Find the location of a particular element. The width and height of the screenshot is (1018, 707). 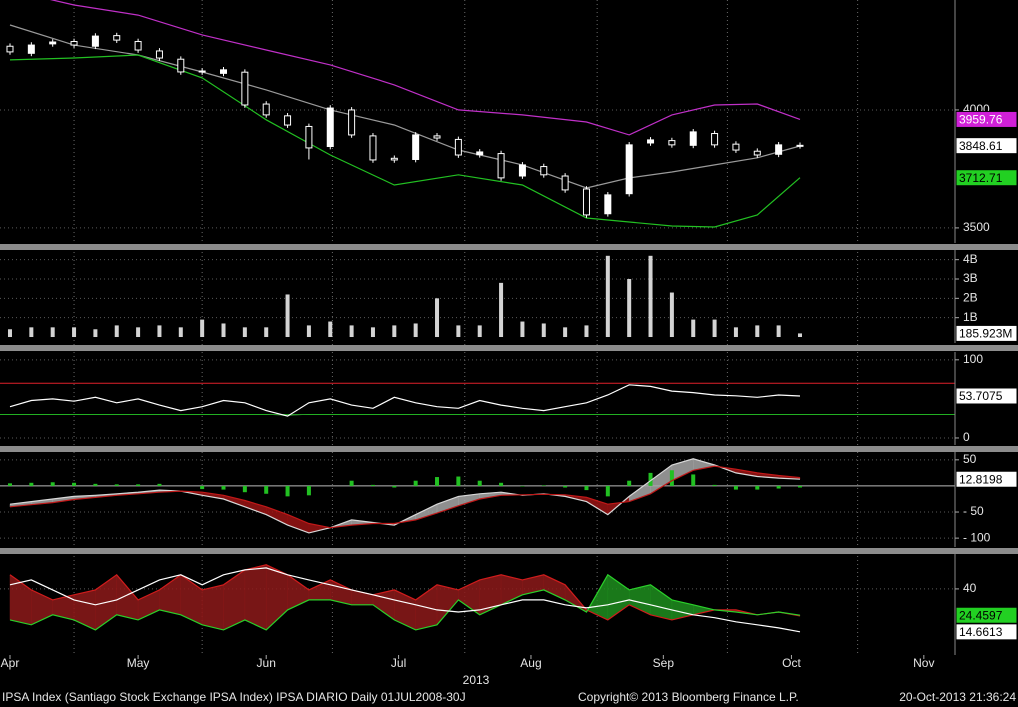

value-tag-label: 53.7075 is located at coordinates (981, 396).